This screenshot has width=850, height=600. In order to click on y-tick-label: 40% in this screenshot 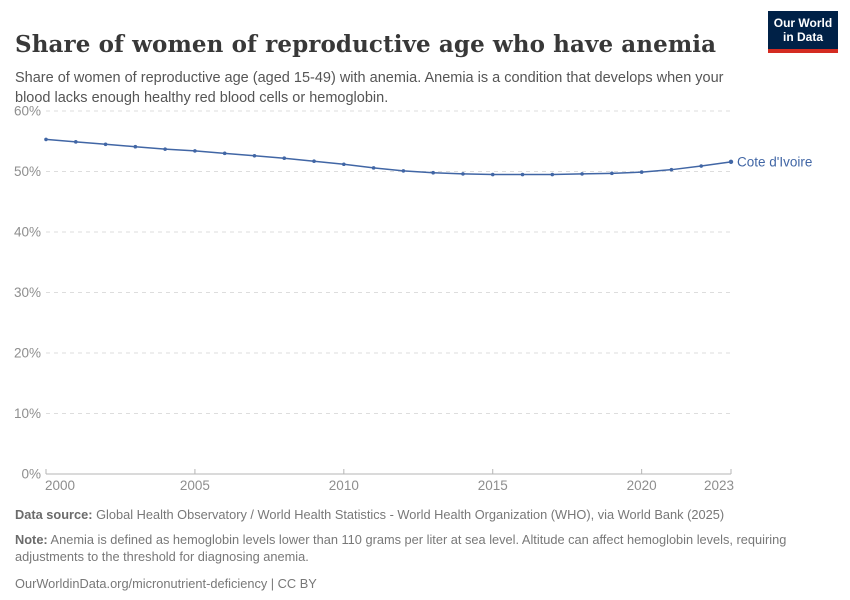, I will do `click(27, 232)`.